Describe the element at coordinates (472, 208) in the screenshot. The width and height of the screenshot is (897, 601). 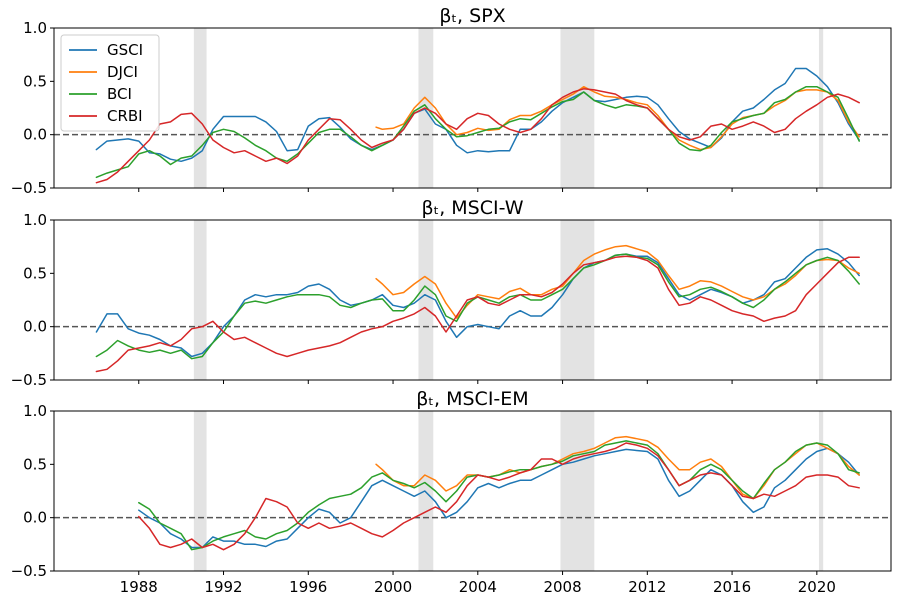
I see `panel-title: βₜ, MSCI-W` at that location.